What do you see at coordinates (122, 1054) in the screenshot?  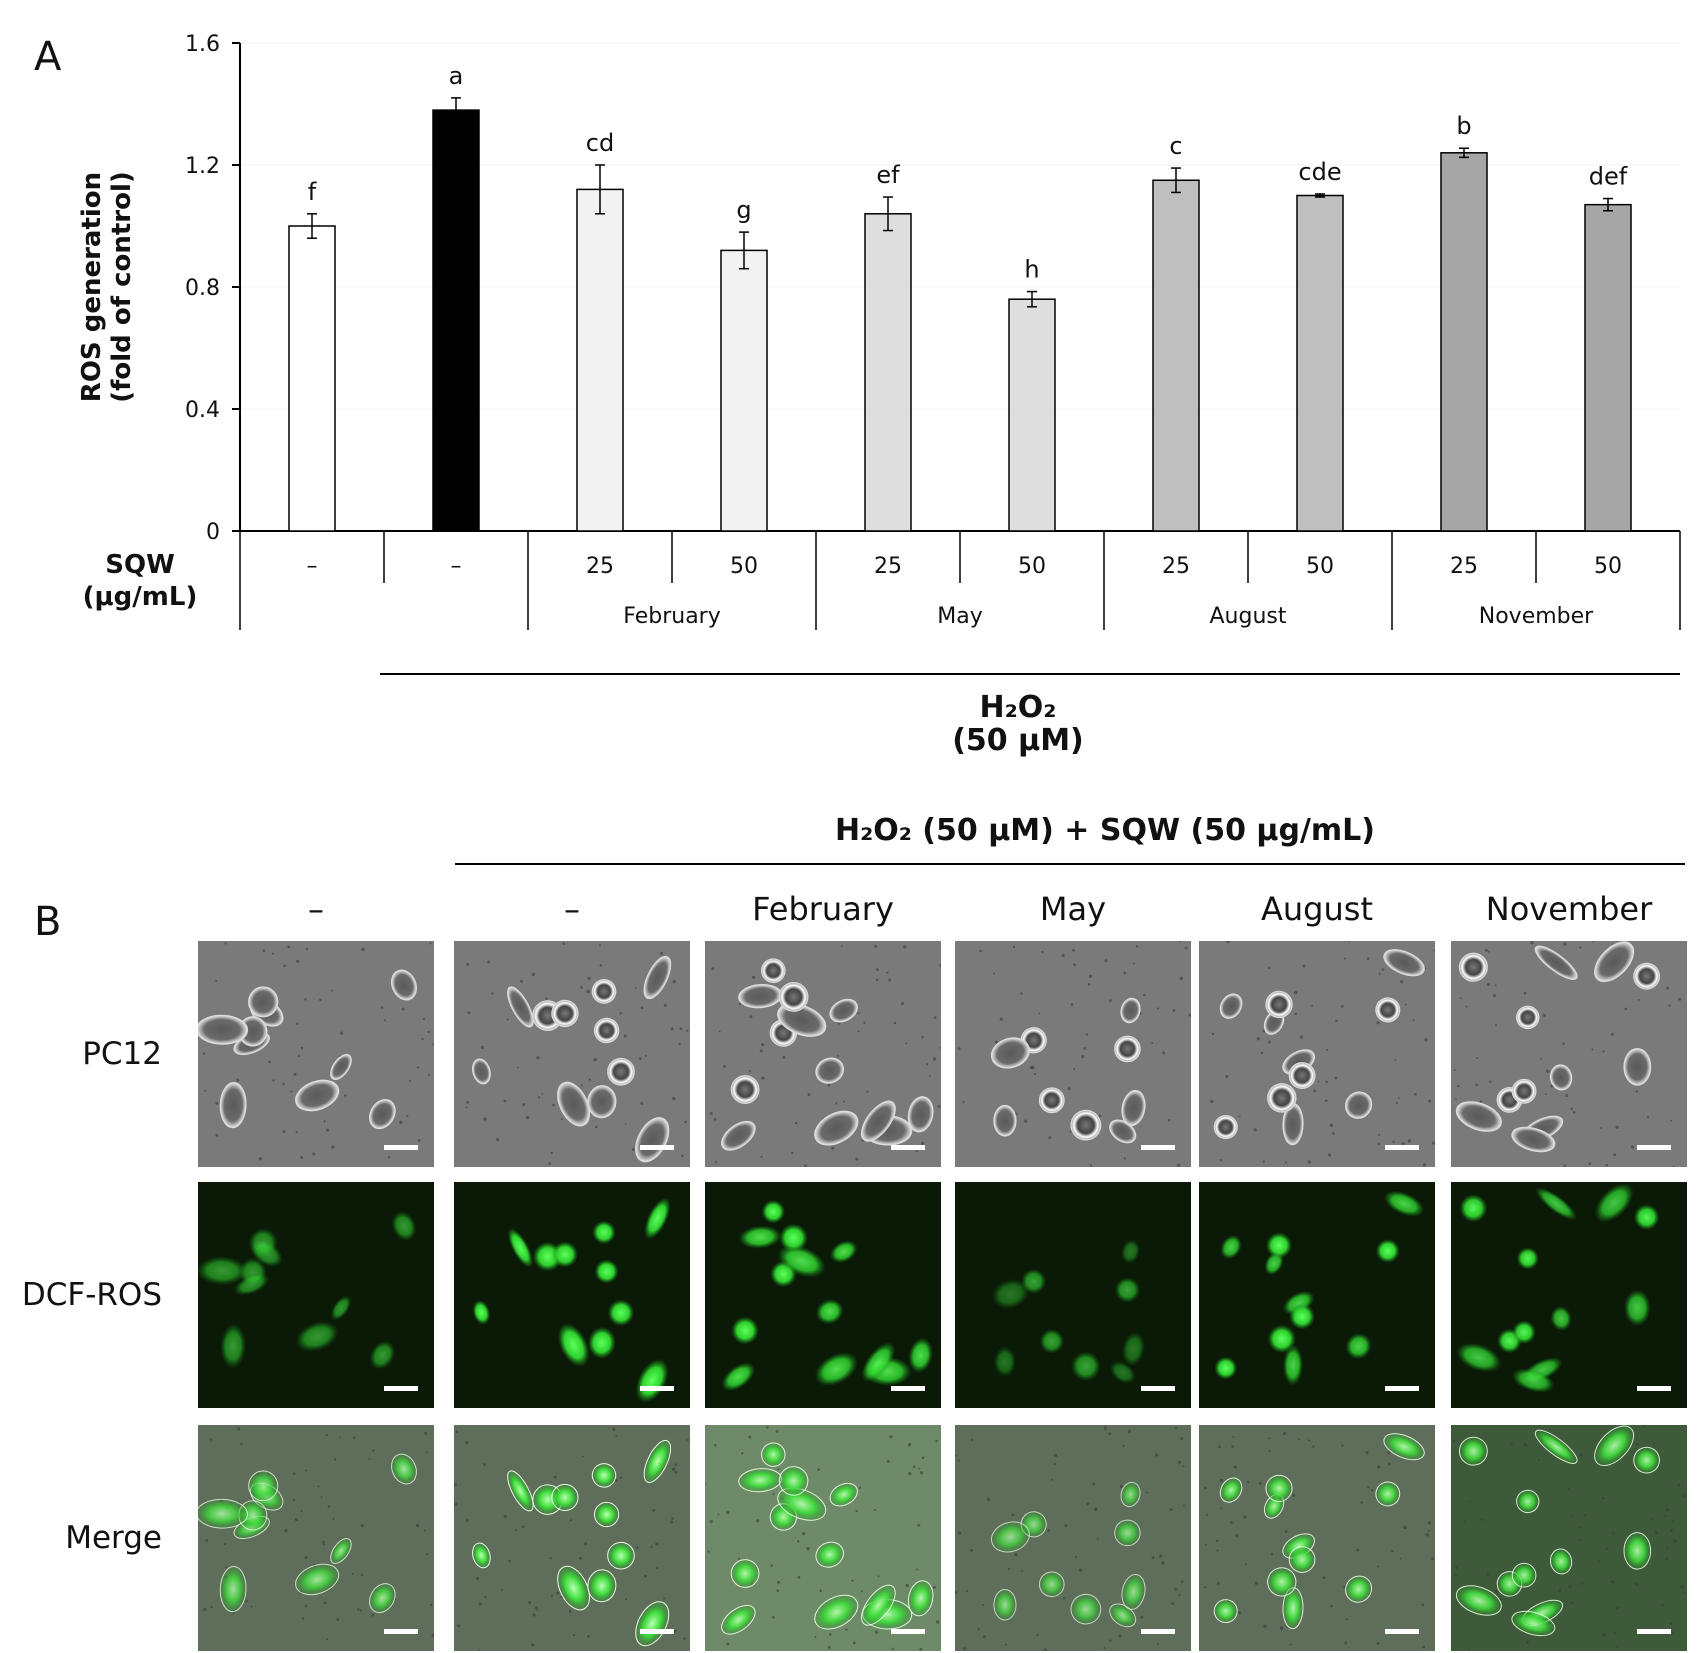 I see `row-header: PC12` at bounding box center [122, 1054].